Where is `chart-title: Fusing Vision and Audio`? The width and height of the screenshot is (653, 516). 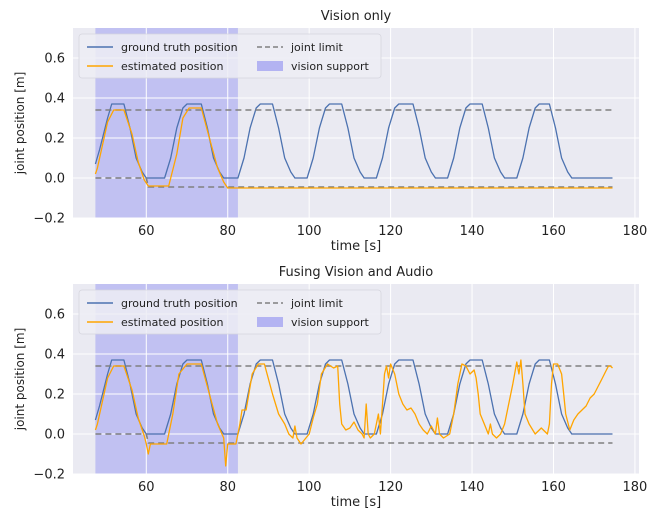 chart-title: Fusing Vision and Audio is located at coordinates (356, 272).